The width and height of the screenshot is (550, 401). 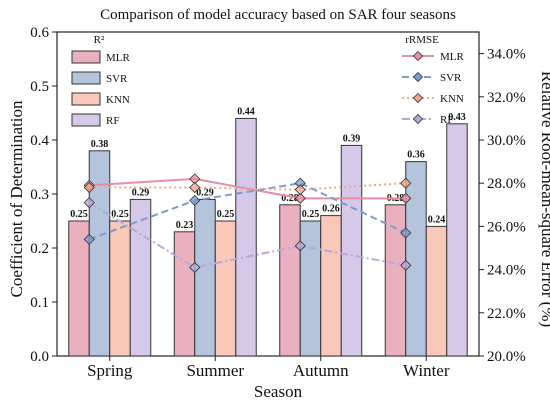 I want to click on bar-value-label: 0.24, so click(x=437, y=219).